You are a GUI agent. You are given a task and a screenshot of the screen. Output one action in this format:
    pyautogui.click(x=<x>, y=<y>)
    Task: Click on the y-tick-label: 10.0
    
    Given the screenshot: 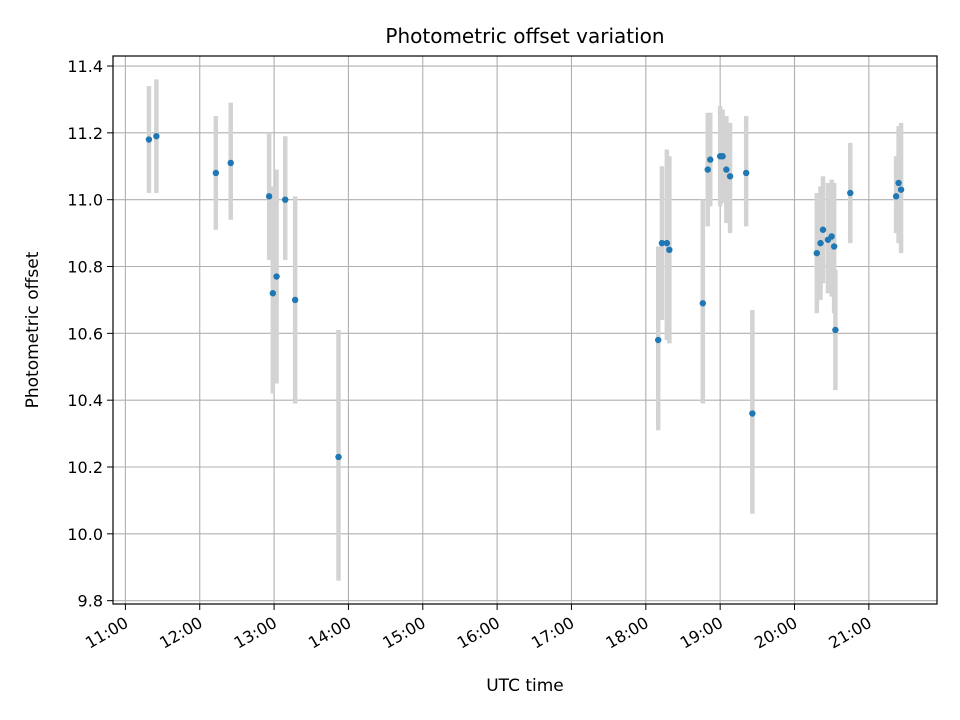 What is the action you would take?
    pyautogui.click(x=85, y=534)
    